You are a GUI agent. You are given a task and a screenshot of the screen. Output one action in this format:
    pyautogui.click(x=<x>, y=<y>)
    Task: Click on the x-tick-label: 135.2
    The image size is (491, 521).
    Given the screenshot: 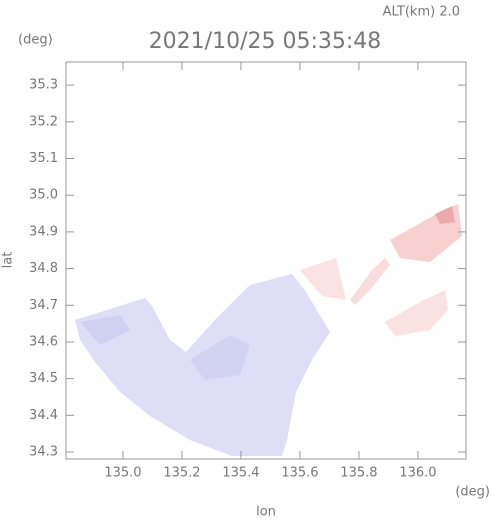 What is the action you would take?
    pyautogui.click(x=181, y=473)
    